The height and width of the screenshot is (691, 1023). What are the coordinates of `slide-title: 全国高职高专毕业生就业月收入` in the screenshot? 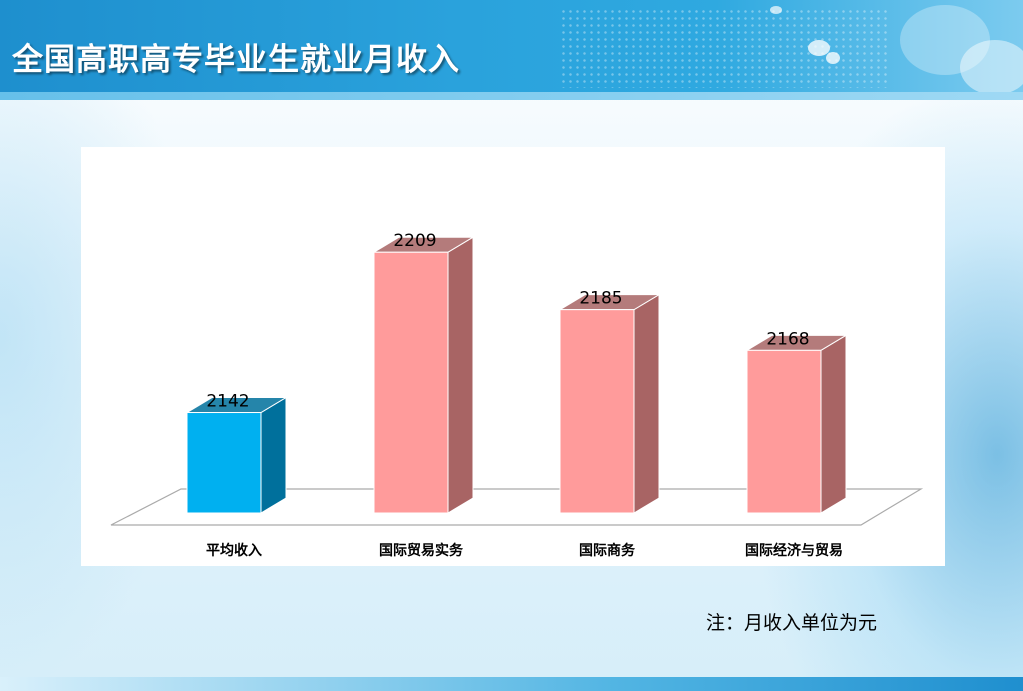 It's located at (236, 60).